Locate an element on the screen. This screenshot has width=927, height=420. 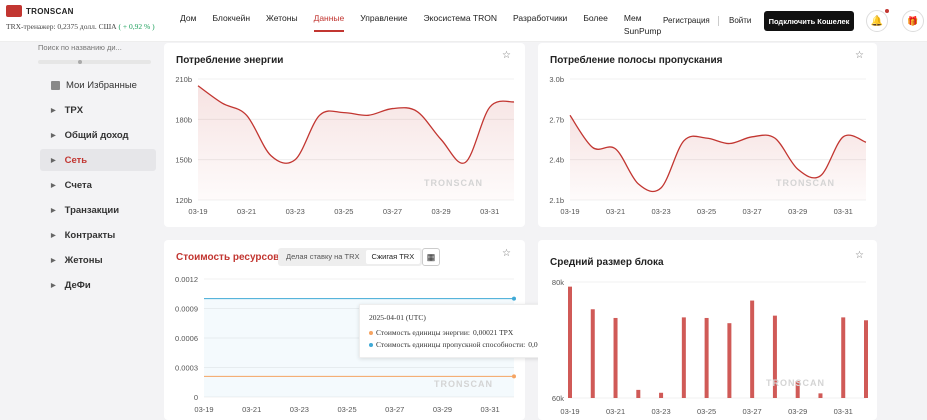
nav-data: Данные is located at coordinates (328, 25).